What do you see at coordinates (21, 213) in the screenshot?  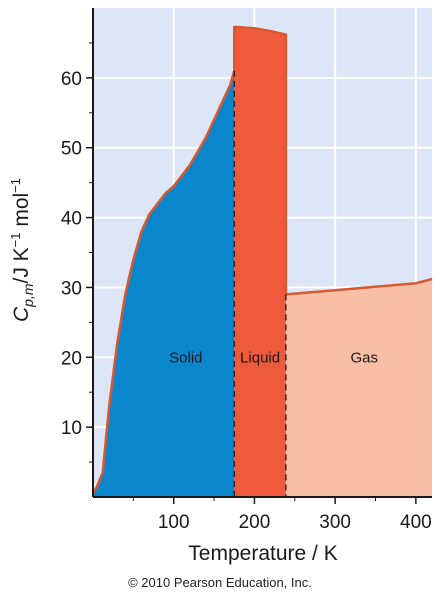 I see `y-axis-label-unit-mid: mol` at bounding box center [21, 213].